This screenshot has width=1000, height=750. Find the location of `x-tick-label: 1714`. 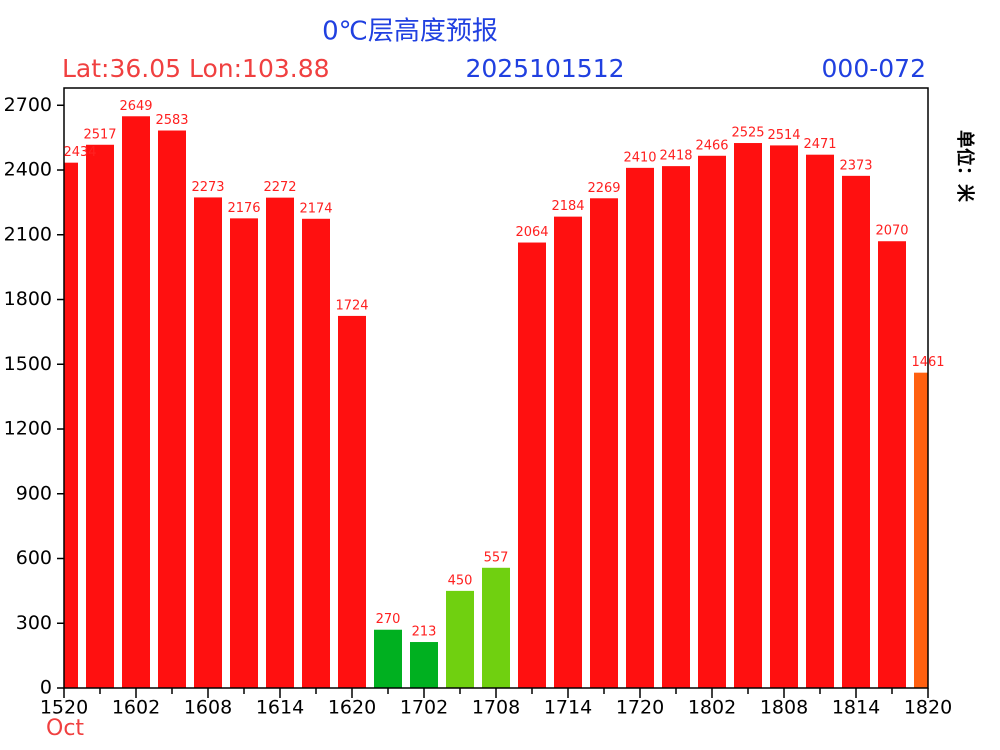

x-tick-label: 1714 is located at coordinates (568, 708).